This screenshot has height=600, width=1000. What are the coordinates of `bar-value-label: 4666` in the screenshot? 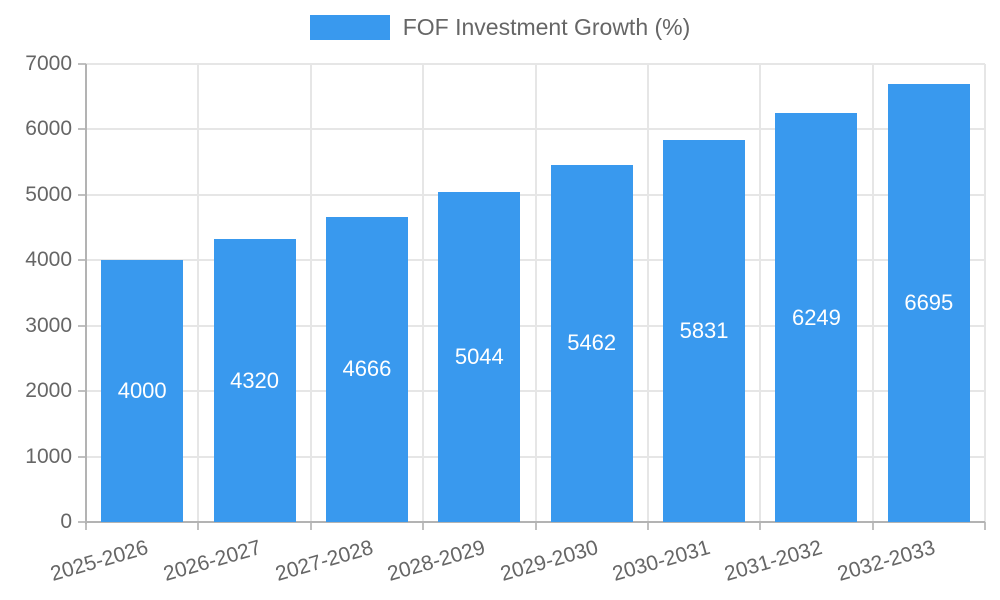 It's located at (367, 369).